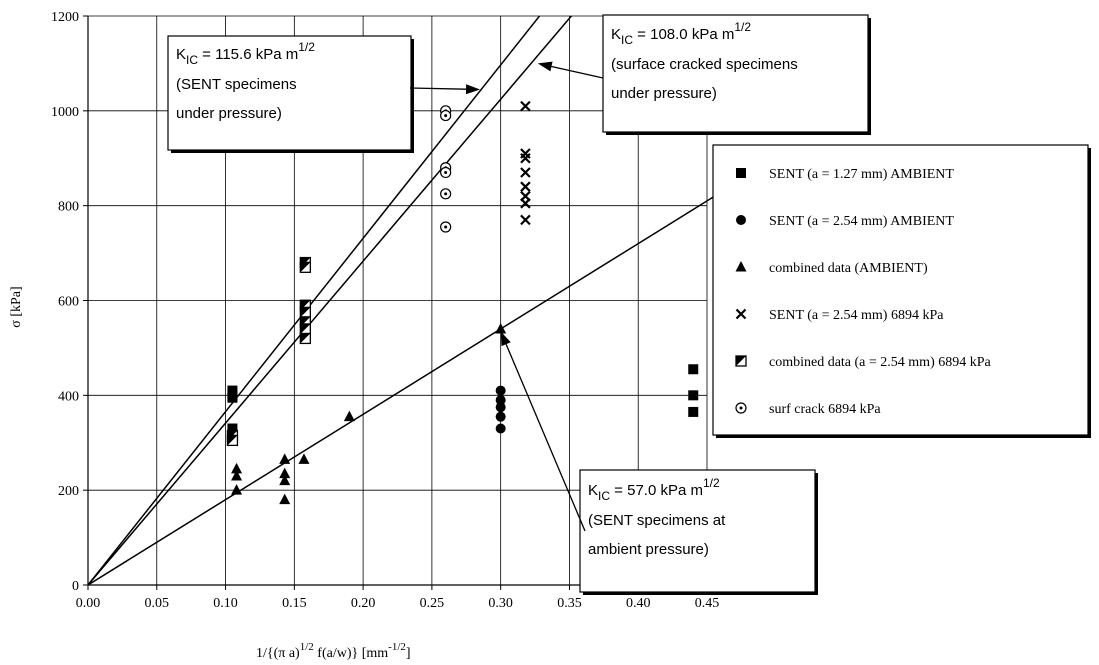 The image size is (1099, 665). What do you see at coordinates (432, 603) in the screenshot?
I see `x-tick-label: 0.25` at bounding box center [432, 603].